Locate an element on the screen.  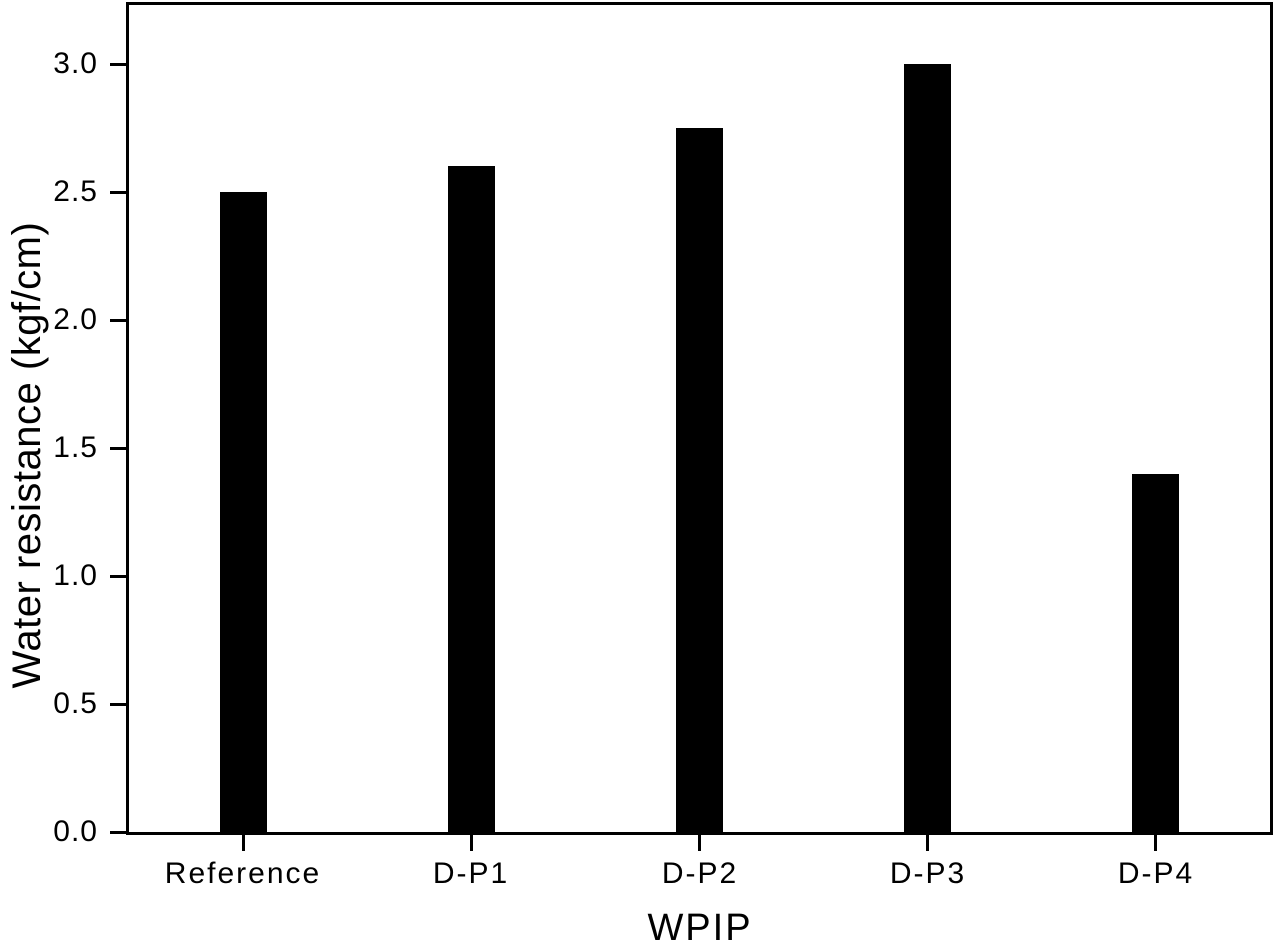
x-tick-label: D-P4 is located at coordinates (1156, 873).